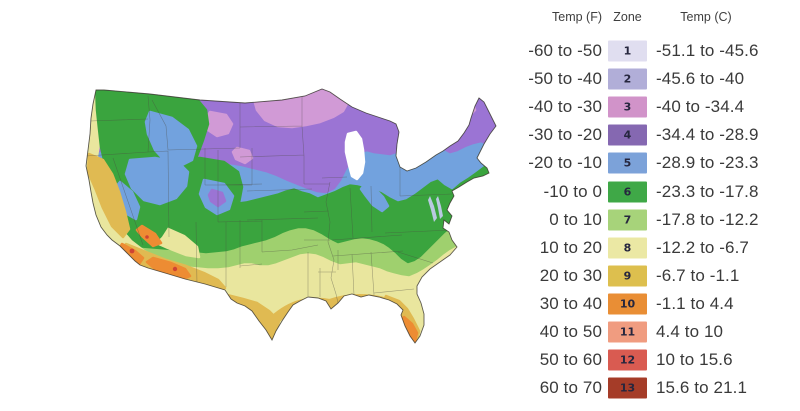  What do you see at coordinates (707, 50) in the screenshot?
I see `legend-temp-c-value: -51.1 to -45.6` at bounding box center [707, 50].